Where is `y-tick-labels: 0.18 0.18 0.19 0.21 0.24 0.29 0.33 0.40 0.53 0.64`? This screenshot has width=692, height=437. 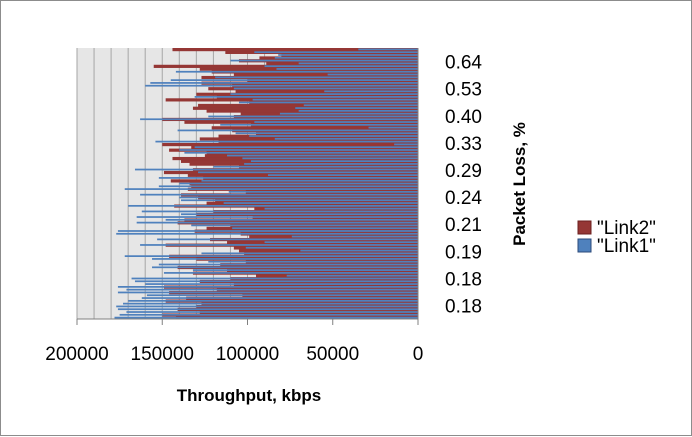
y-tick-labels: 0.18 0.18 0.19 0.21 0.24 0.29 0.33 0.40 0.53 0.64 is located at coordinates (463, 185).